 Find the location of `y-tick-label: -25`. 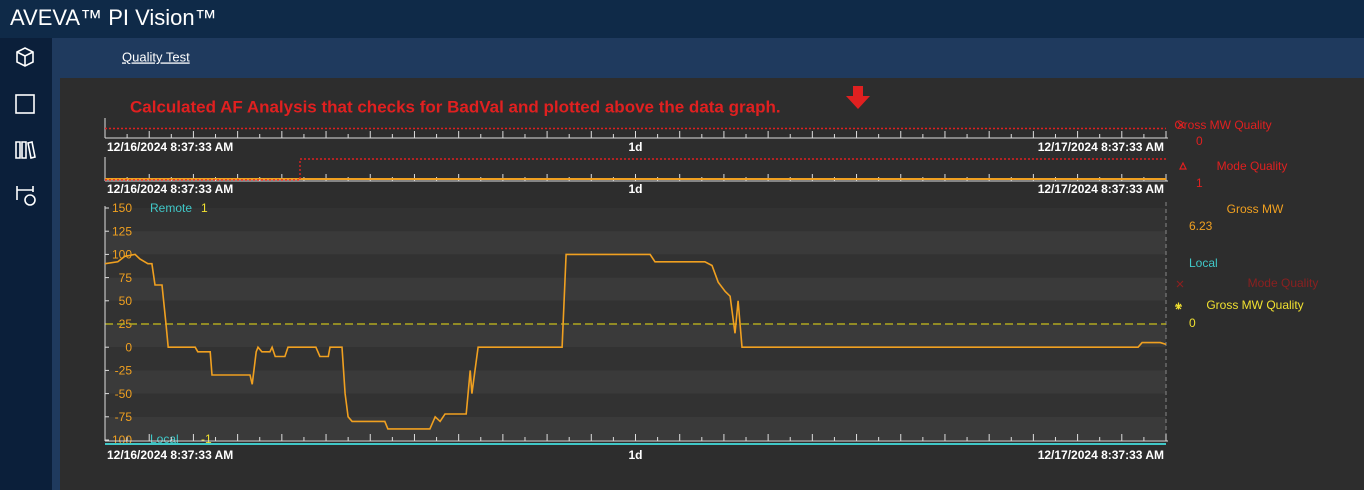

y-tick-label: -25 is located at coordinates (124, 371).